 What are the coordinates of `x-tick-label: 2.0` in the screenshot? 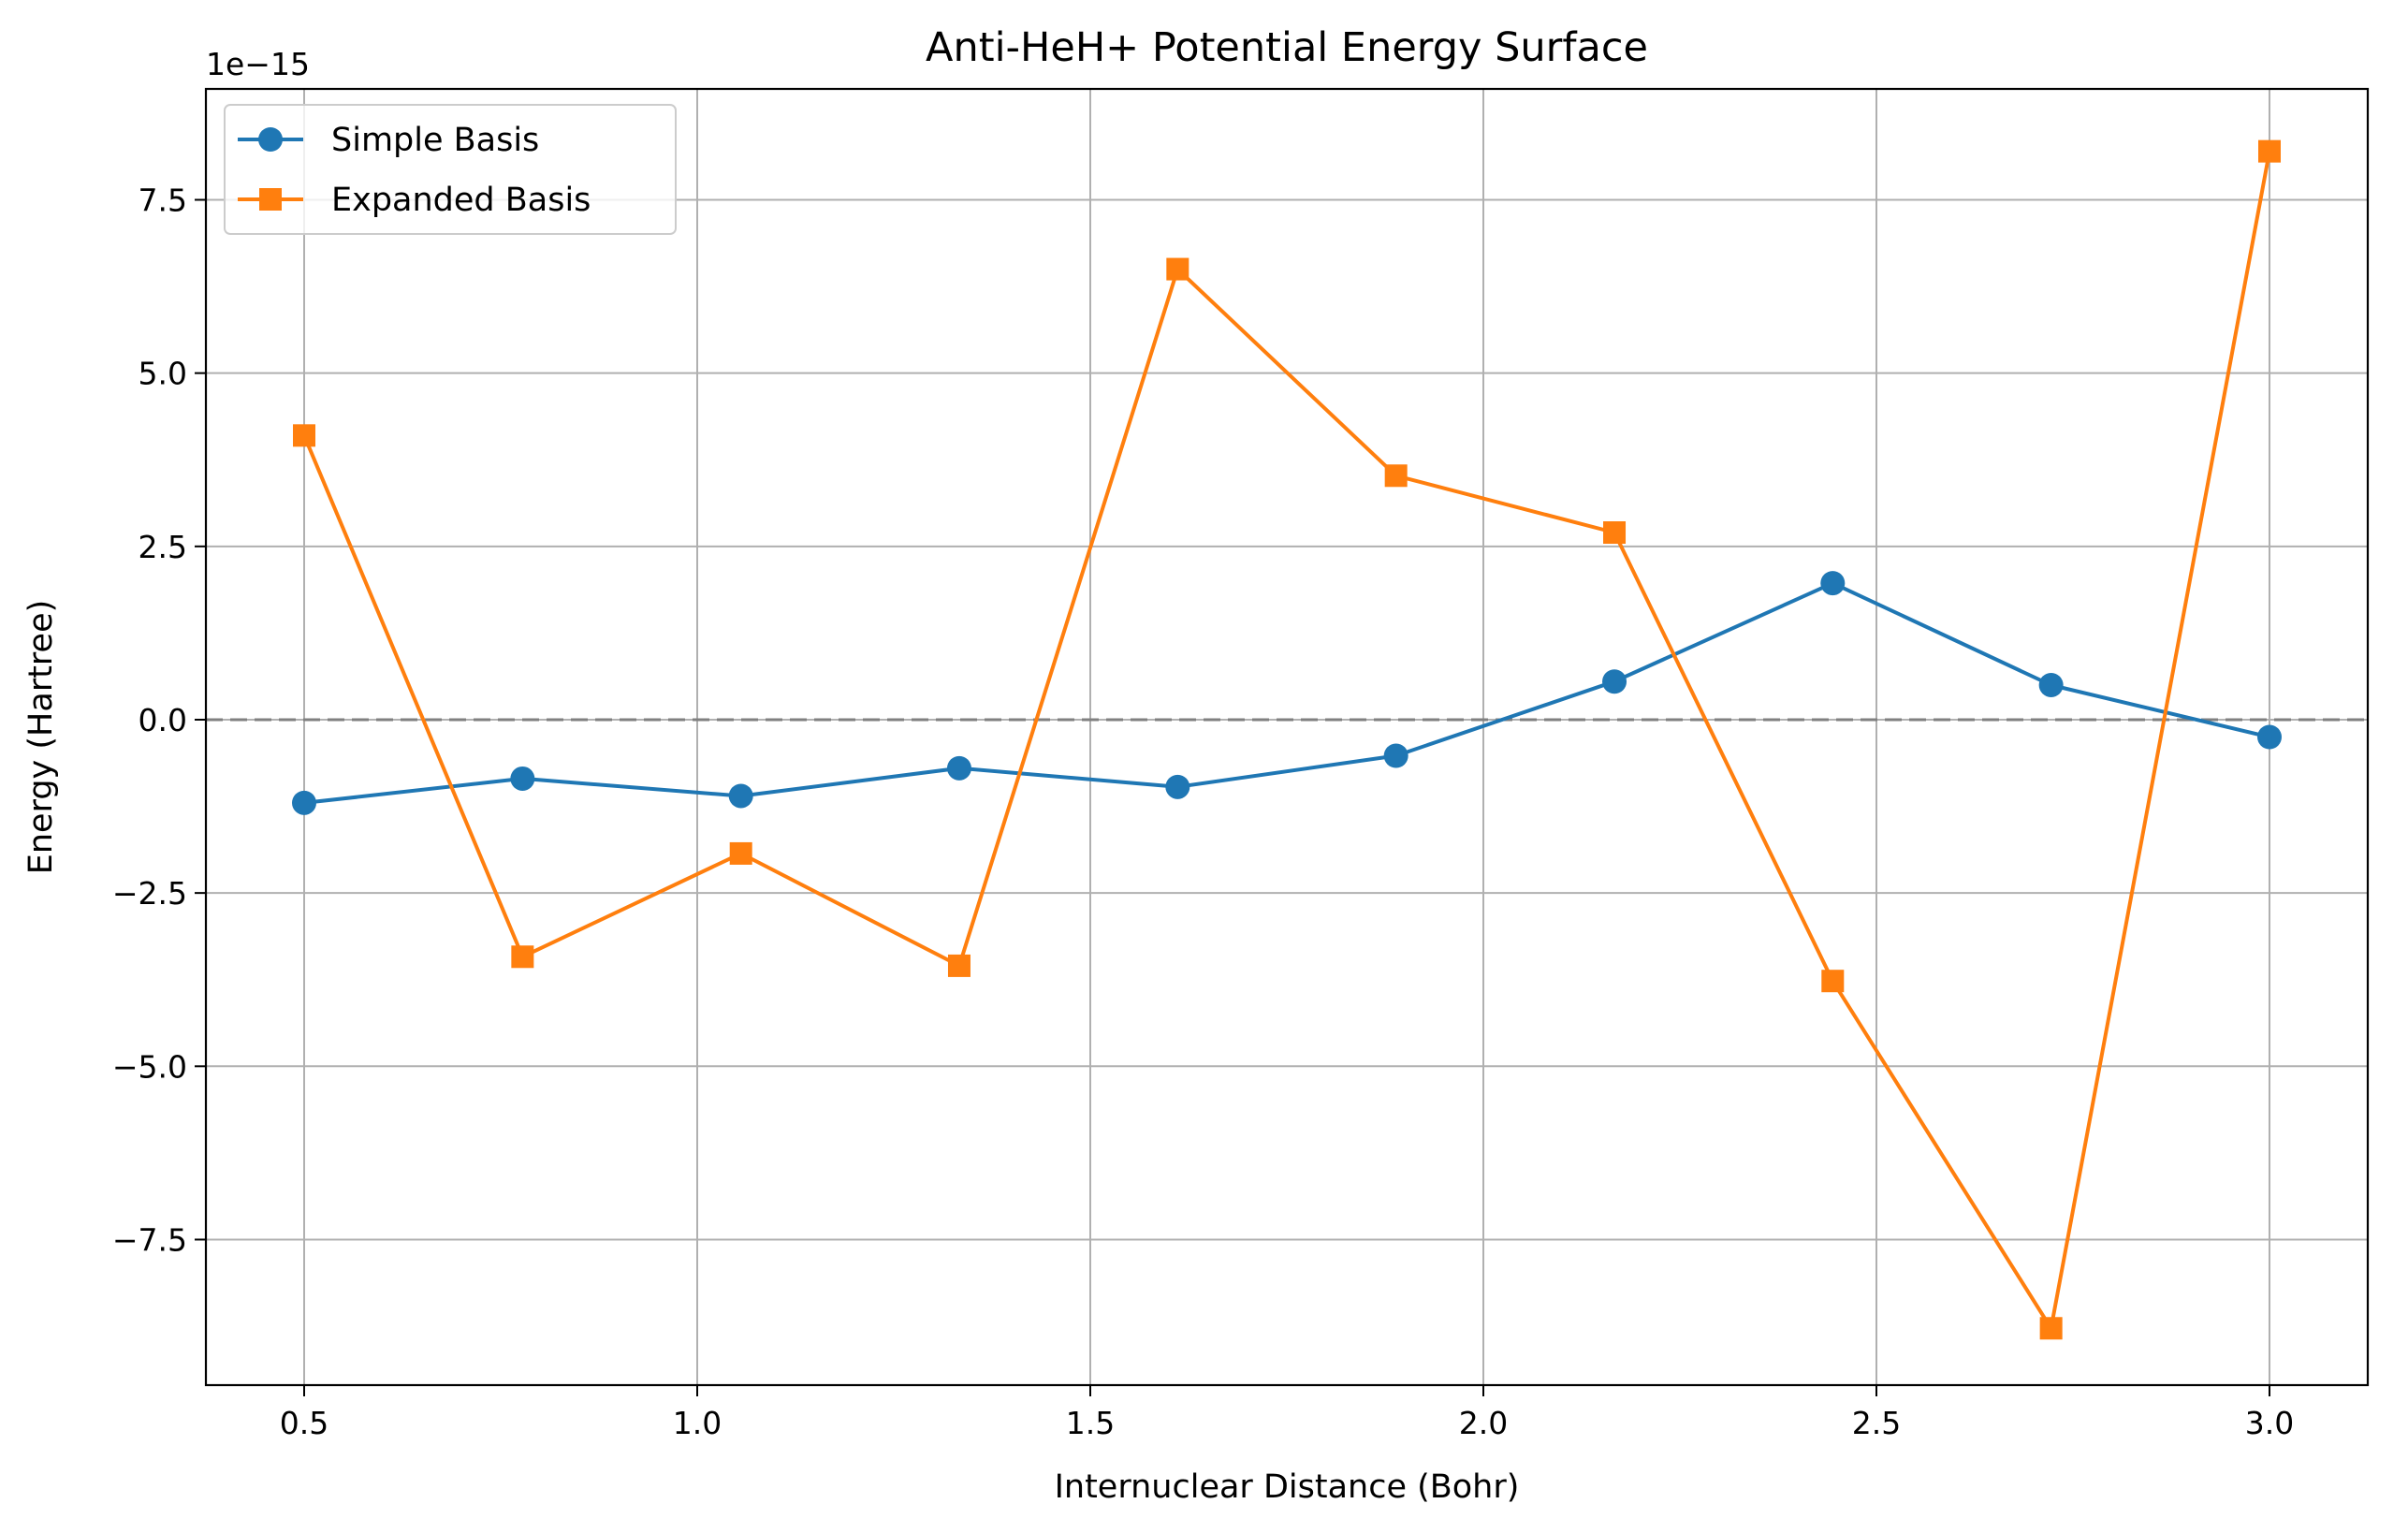 It's located at (1483, 1423).